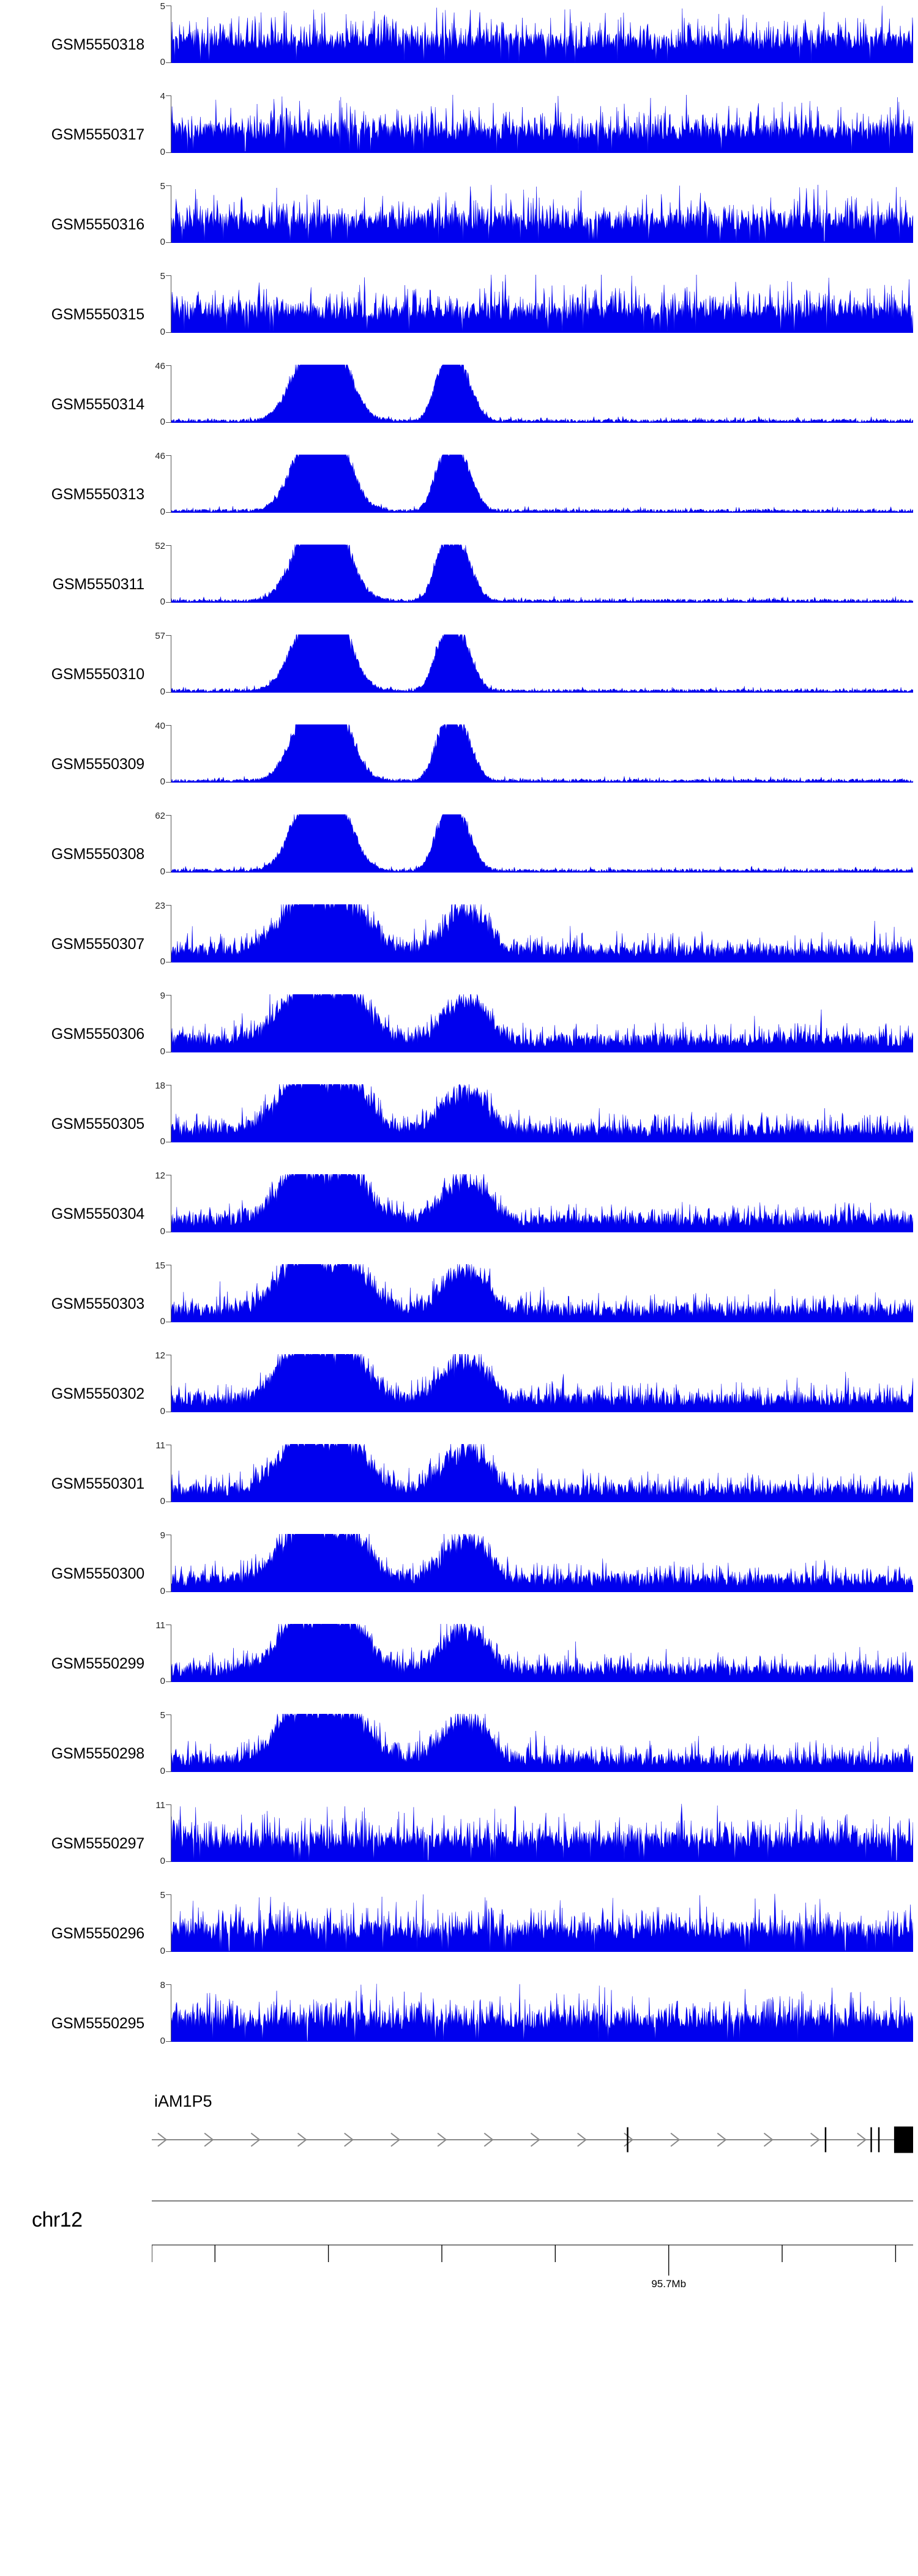  I want to click on track-sample-label: GSM5550297, so click(97, 1843).